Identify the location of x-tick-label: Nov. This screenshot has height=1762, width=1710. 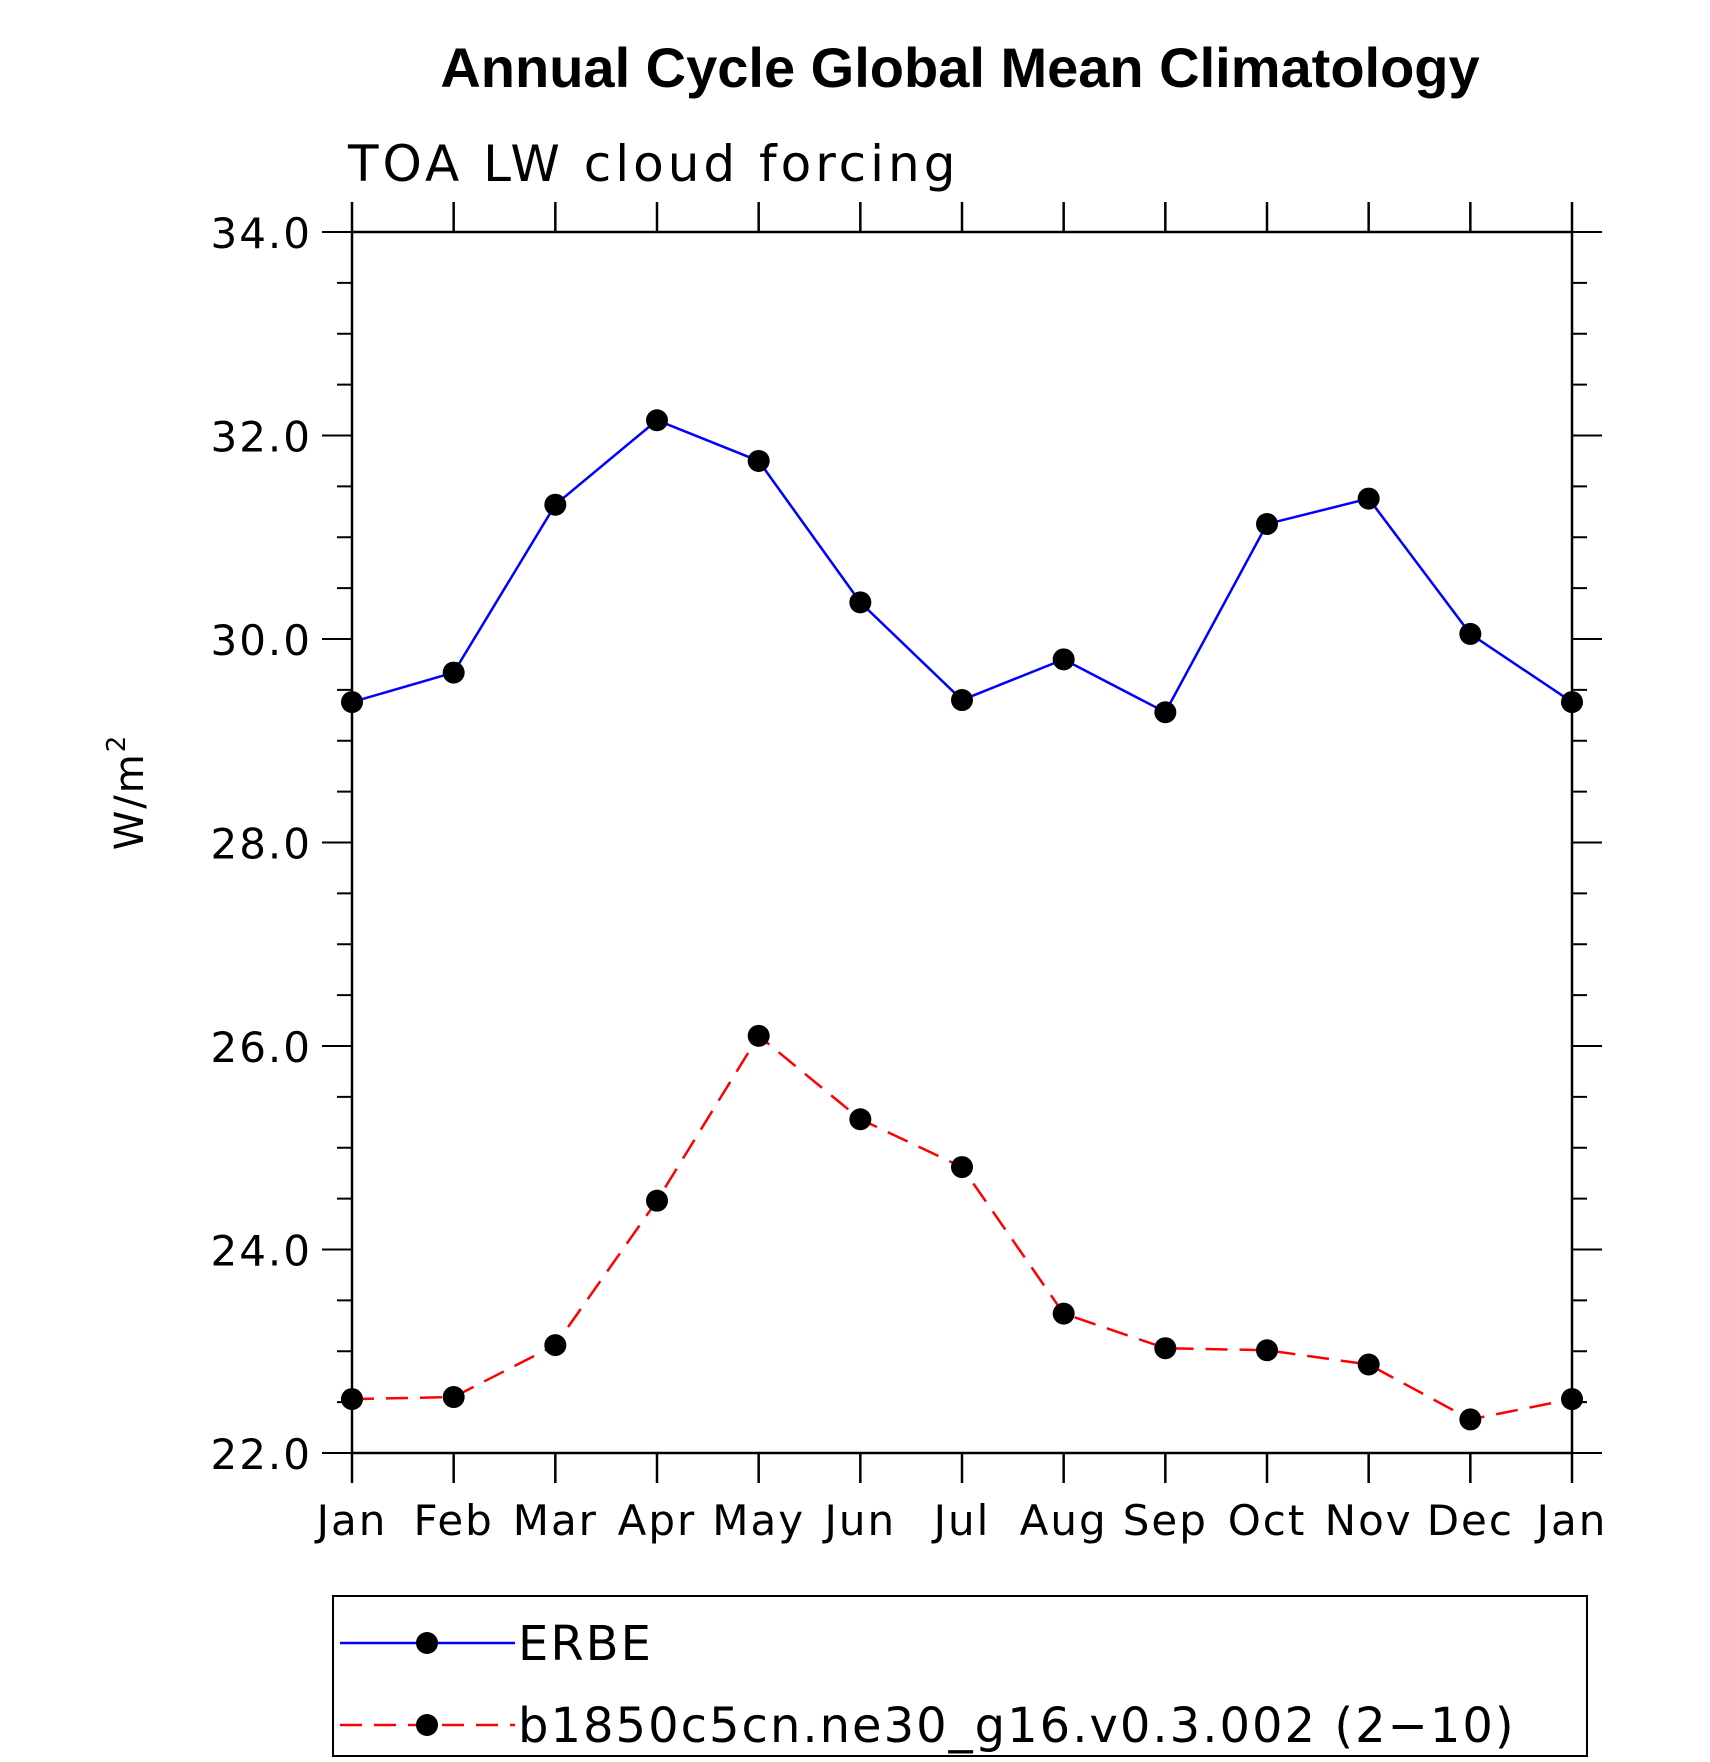
(1369, 1520).